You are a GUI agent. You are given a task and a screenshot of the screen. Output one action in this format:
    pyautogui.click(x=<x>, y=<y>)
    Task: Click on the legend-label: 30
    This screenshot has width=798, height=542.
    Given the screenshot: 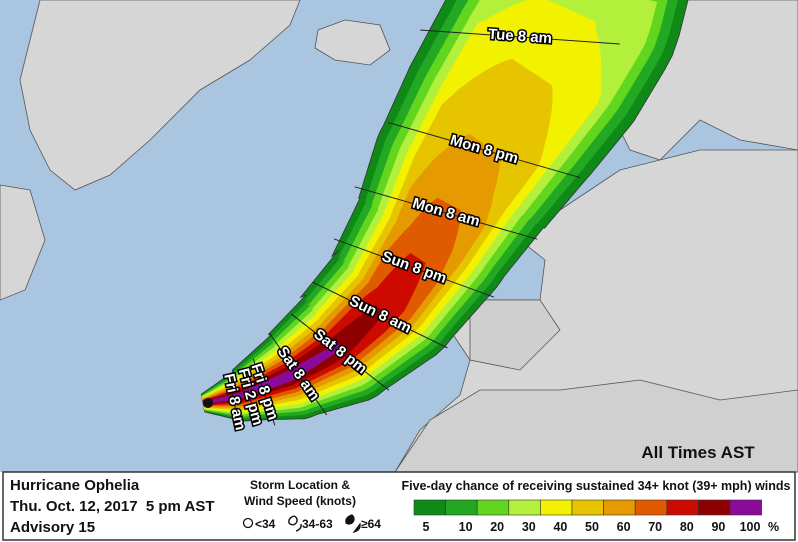 What is the action you would take?
    pyautogui.click(x=529, y=527)
    